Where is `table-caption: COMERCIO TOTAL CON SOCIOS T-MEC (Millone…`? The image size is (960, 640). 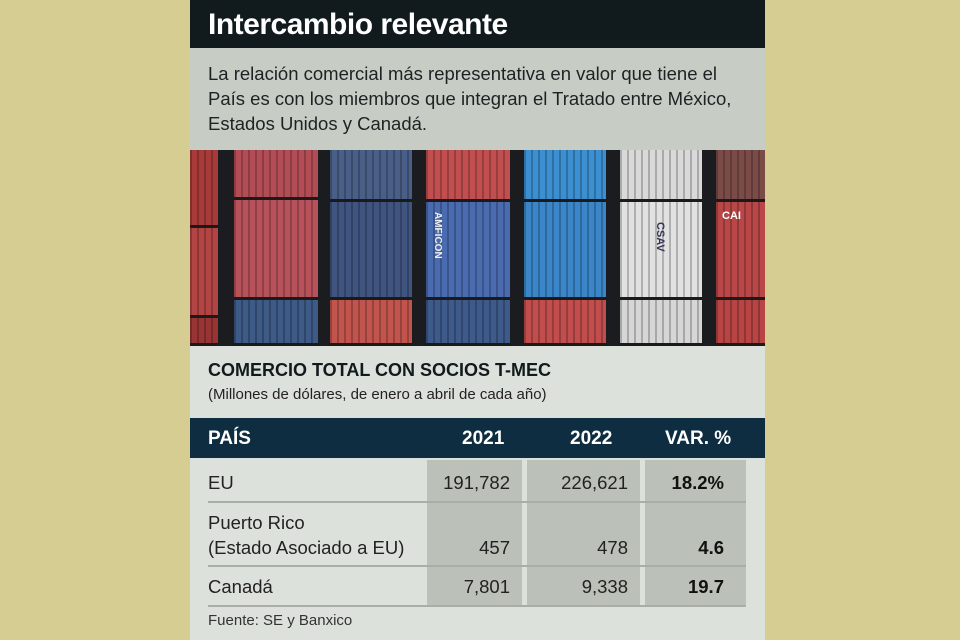
table-caption: COMERCIO TOTAL CON SOCIOS T-MEC (Millone… is located at coordinates (379, 381).